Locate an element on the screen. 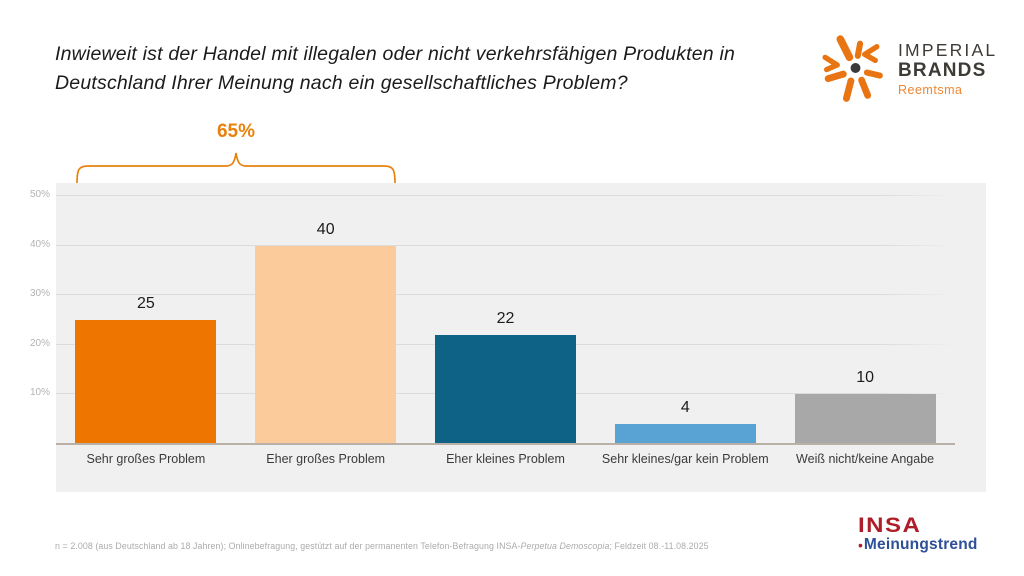 The width and height of the screenshot is (1024, 576). sum-annotation-label: 65% is located at coordinates (236, 131).